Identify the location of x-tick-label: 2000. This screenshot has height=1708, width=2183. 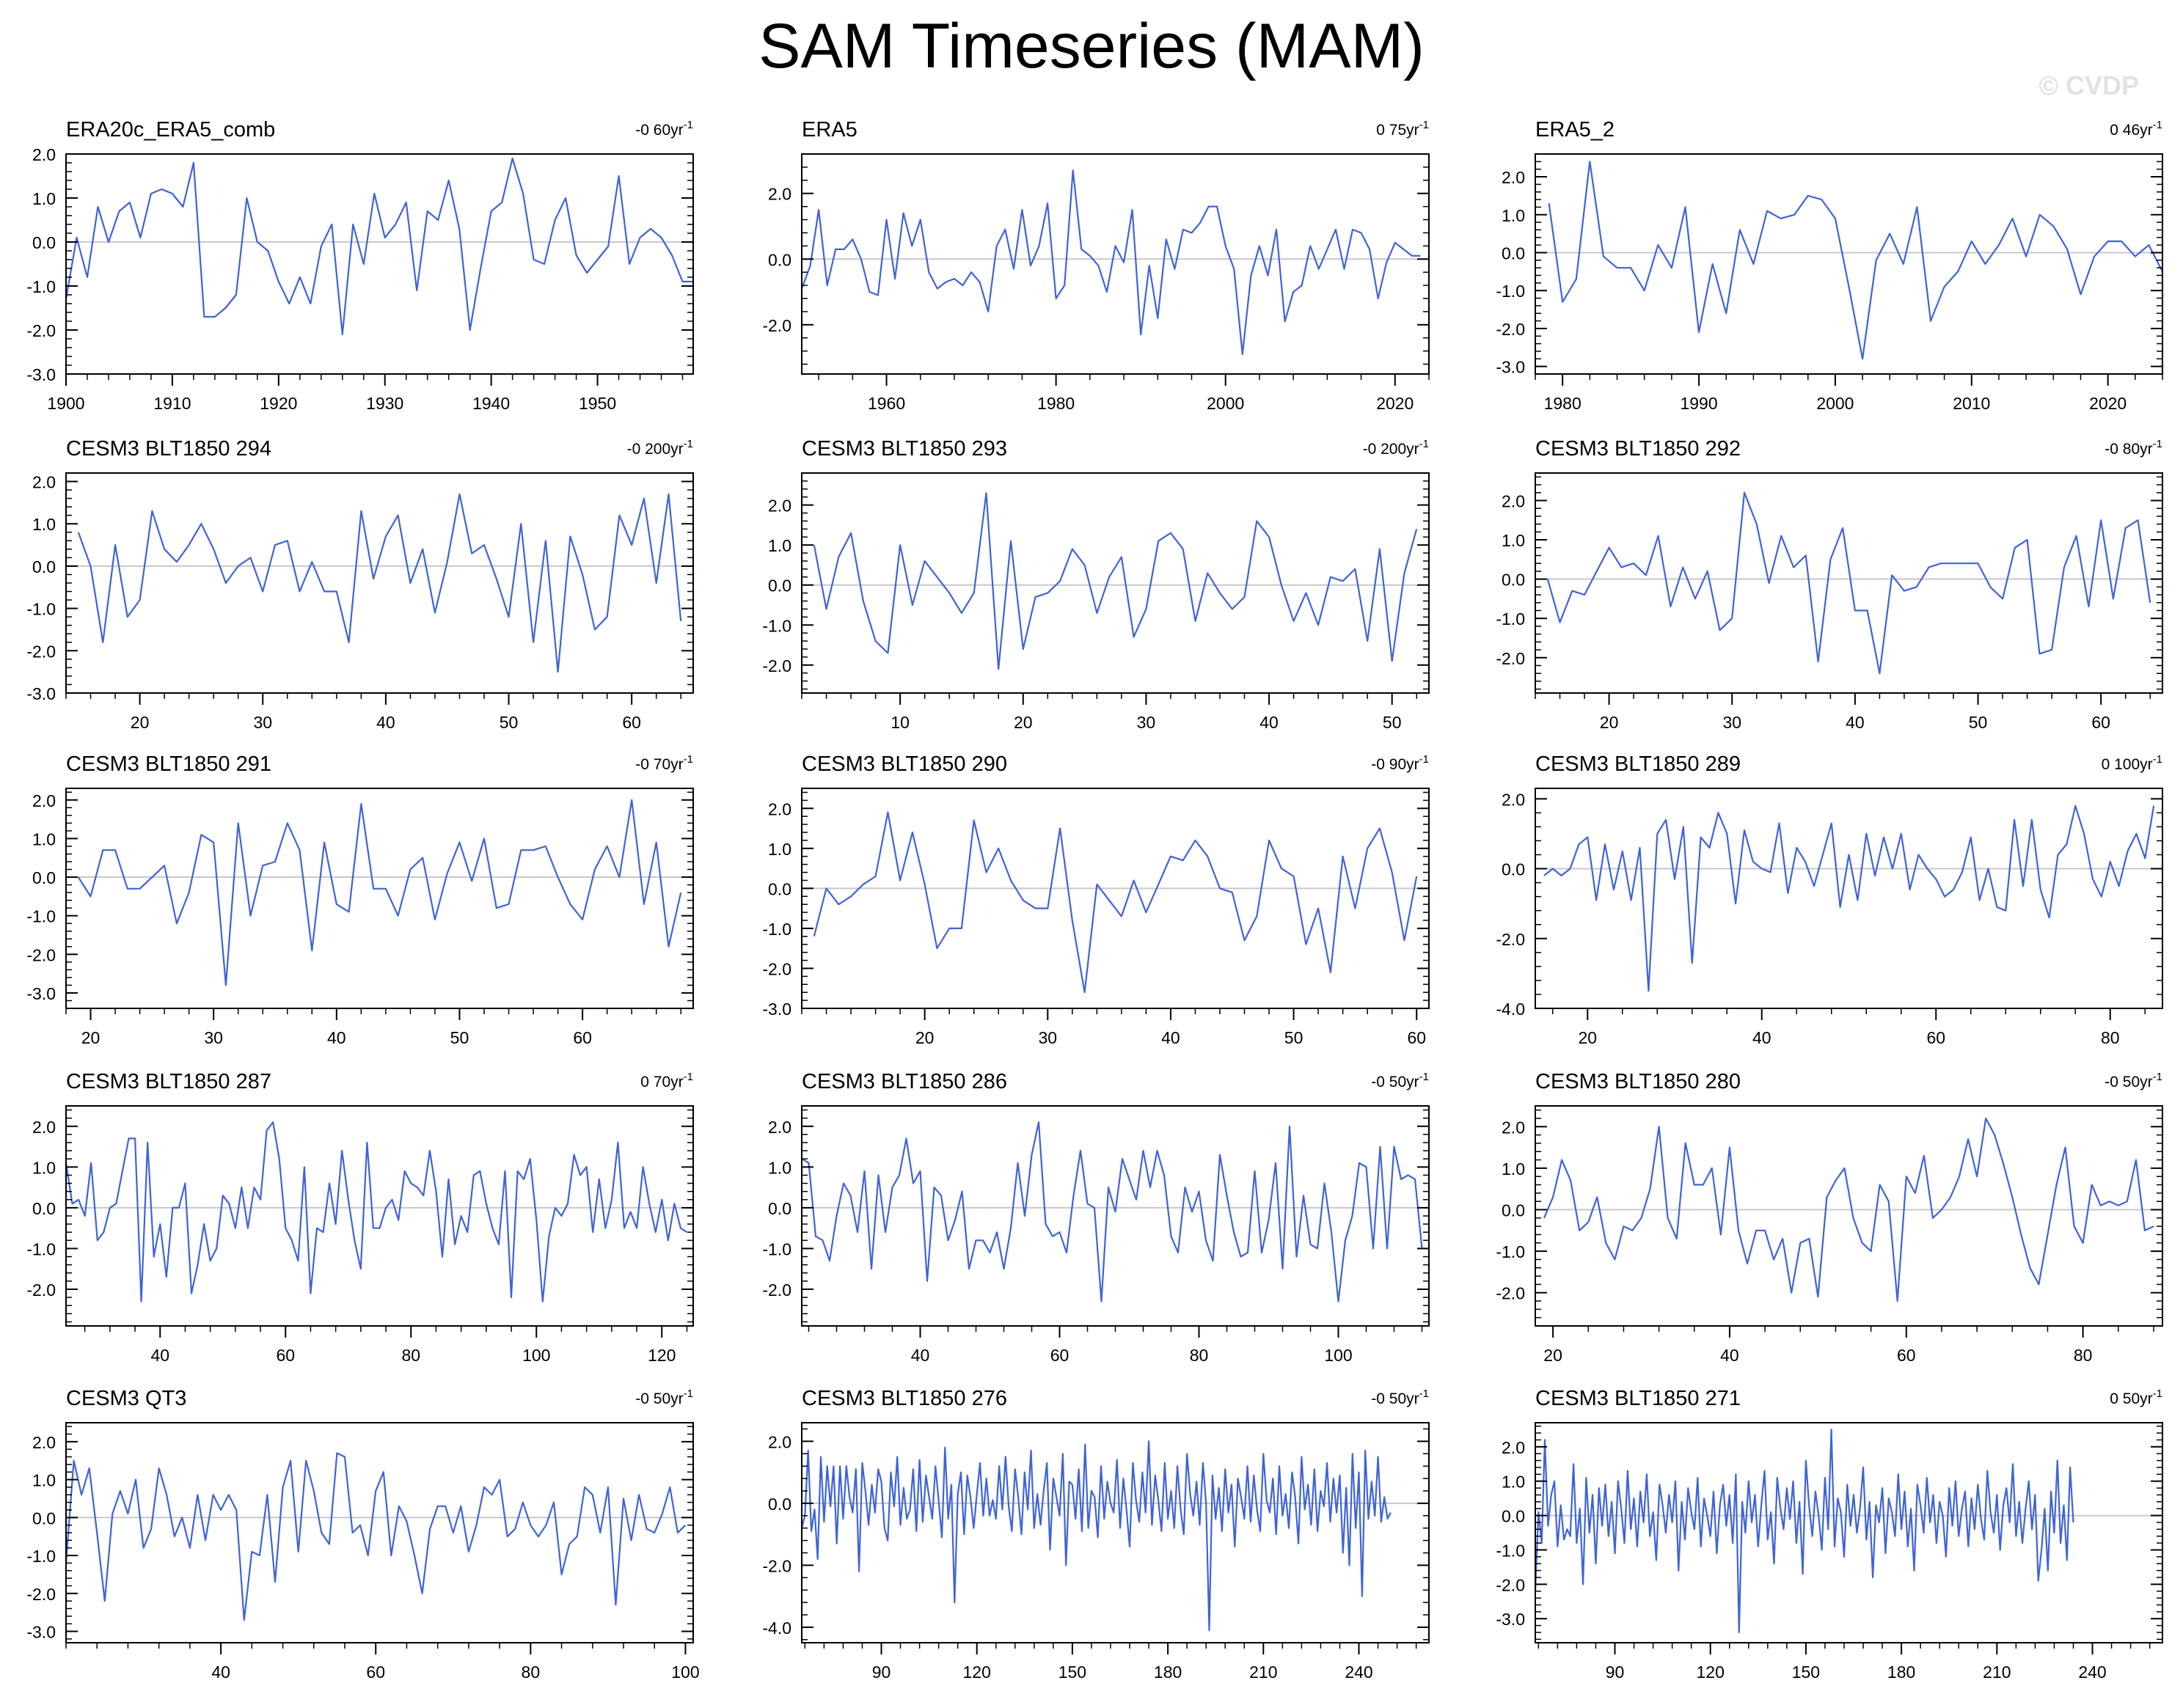
(1225, 403).